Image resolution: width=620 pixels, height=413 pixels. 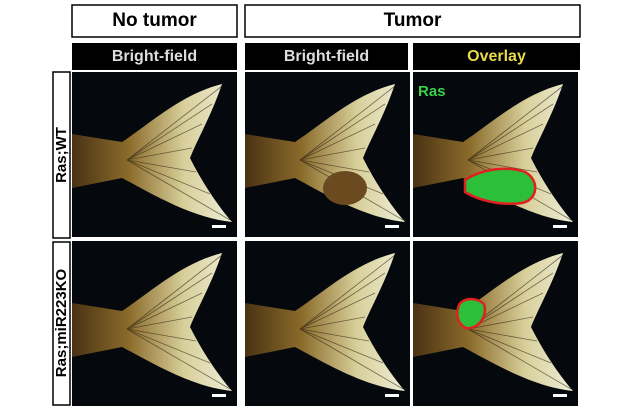 I want to click on tumor, so click(x=345, y=188).